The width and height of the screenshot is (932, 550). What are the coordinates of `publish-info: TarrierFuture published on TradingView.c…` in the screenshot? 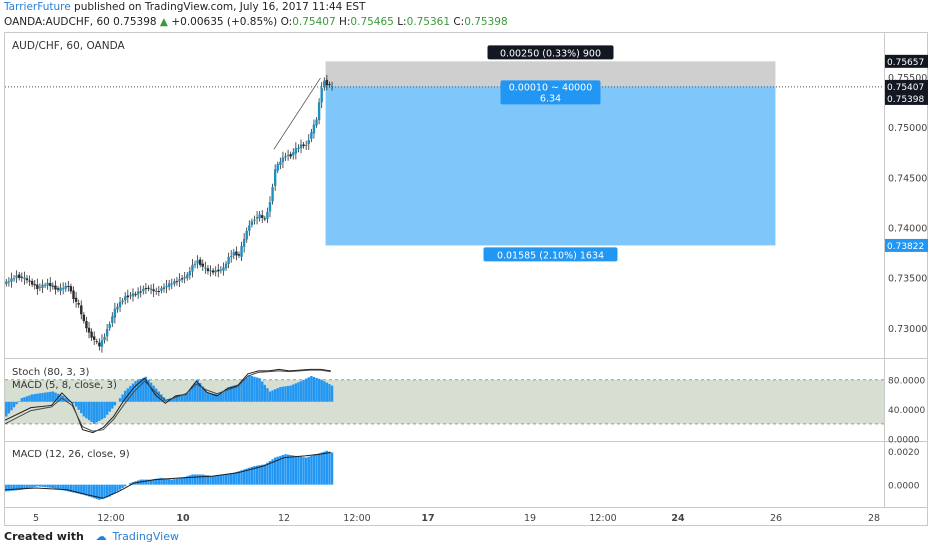 It's located at (184, 7).